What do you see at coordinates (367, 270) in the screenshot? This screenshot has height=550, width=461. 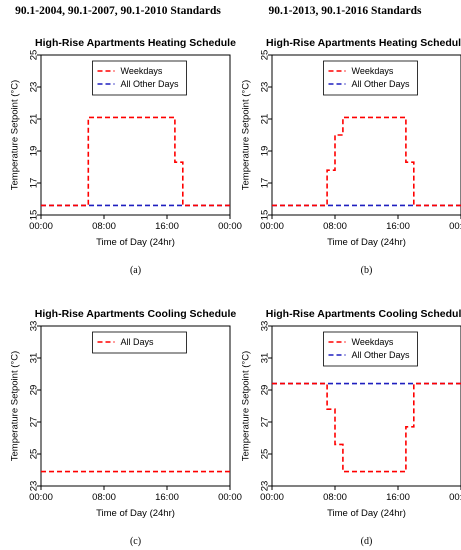 I see `panel-caption: (b)` at bounding box center [367, 270].